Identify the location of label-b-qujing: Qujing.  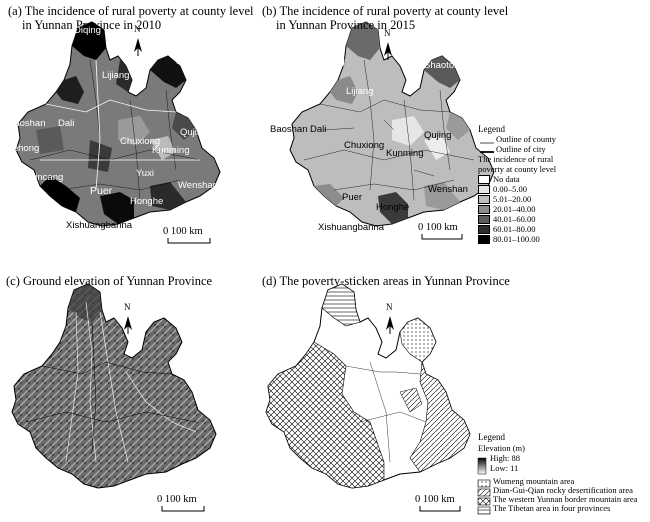
(438, 135).